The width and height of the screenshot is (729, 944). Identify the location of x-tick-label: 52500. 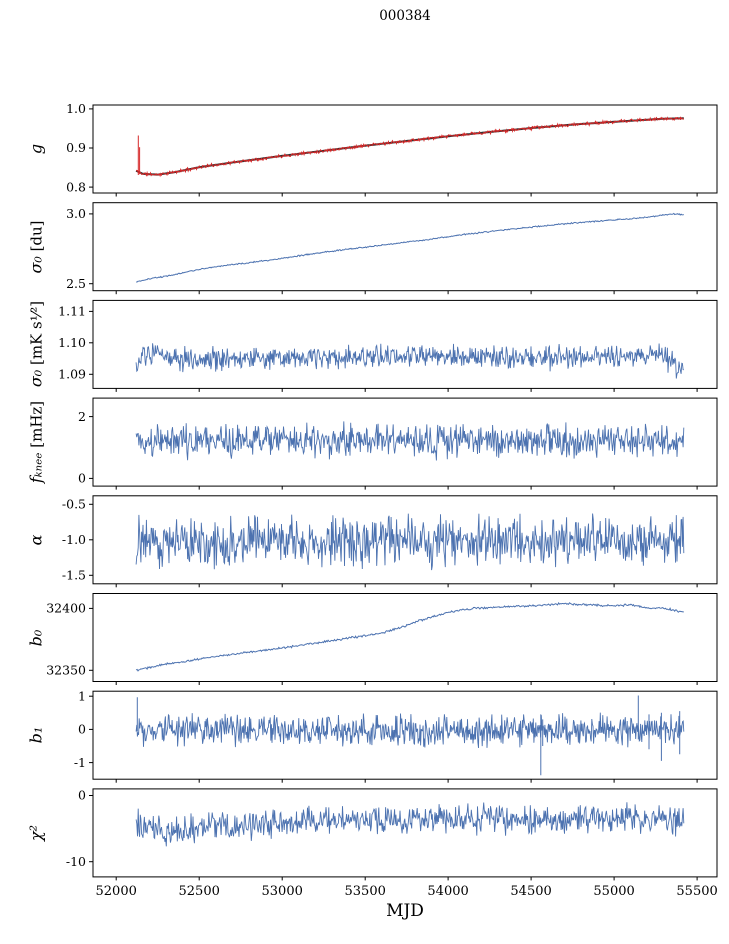
(199, 891).